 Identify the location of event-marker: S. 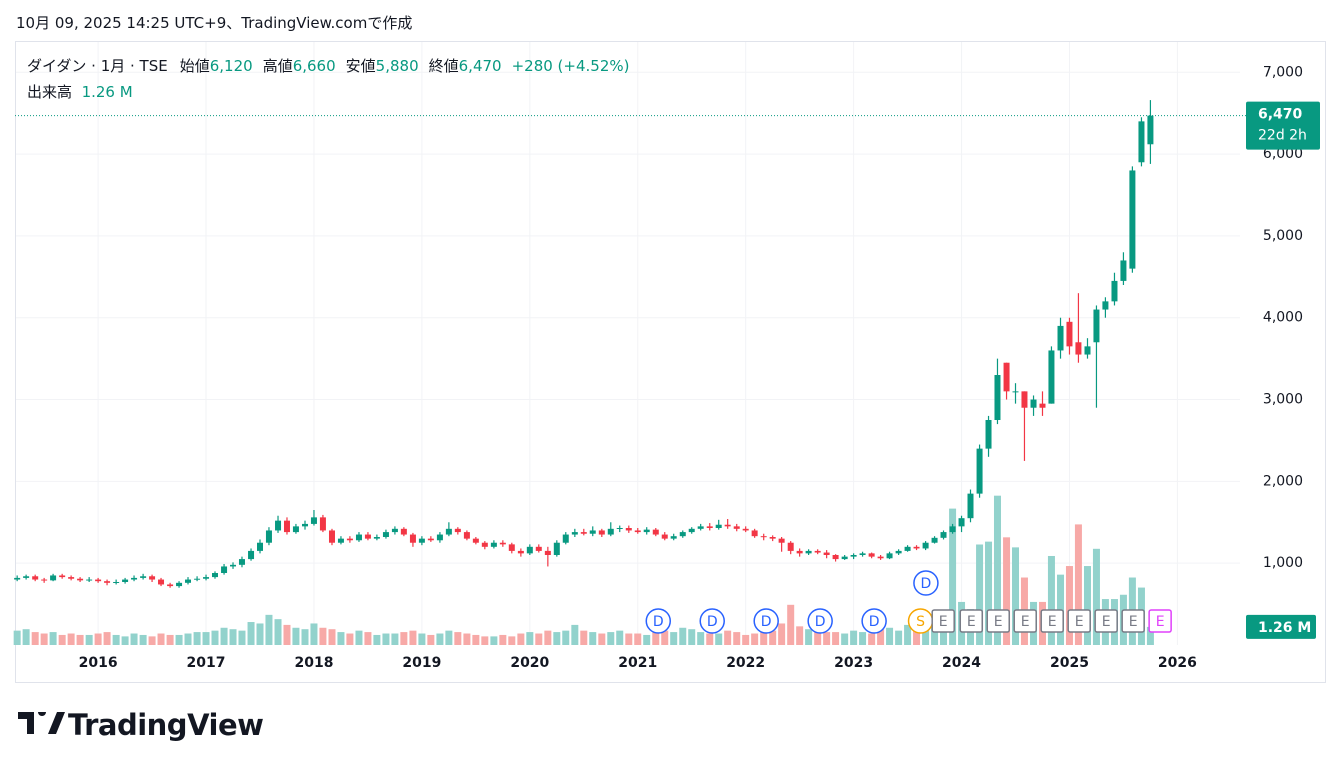
(920, 621).